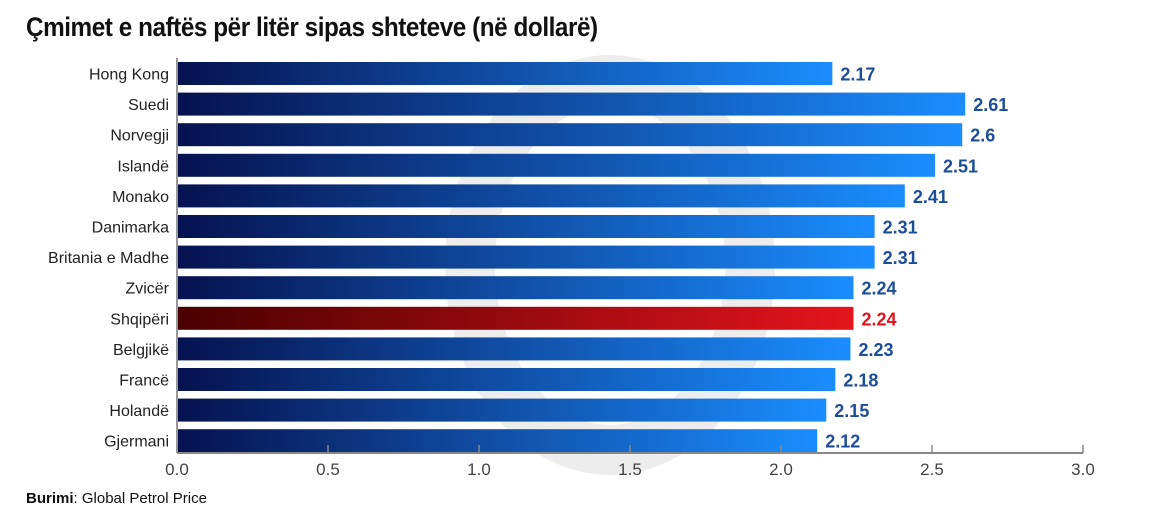 Image resolution: width=1150 pixels, height=524 pixels. What do you see at coordinates (630, 469) in the screenshot?
I see `x-tick-label: 1.5` at bounding box center [630, 469].